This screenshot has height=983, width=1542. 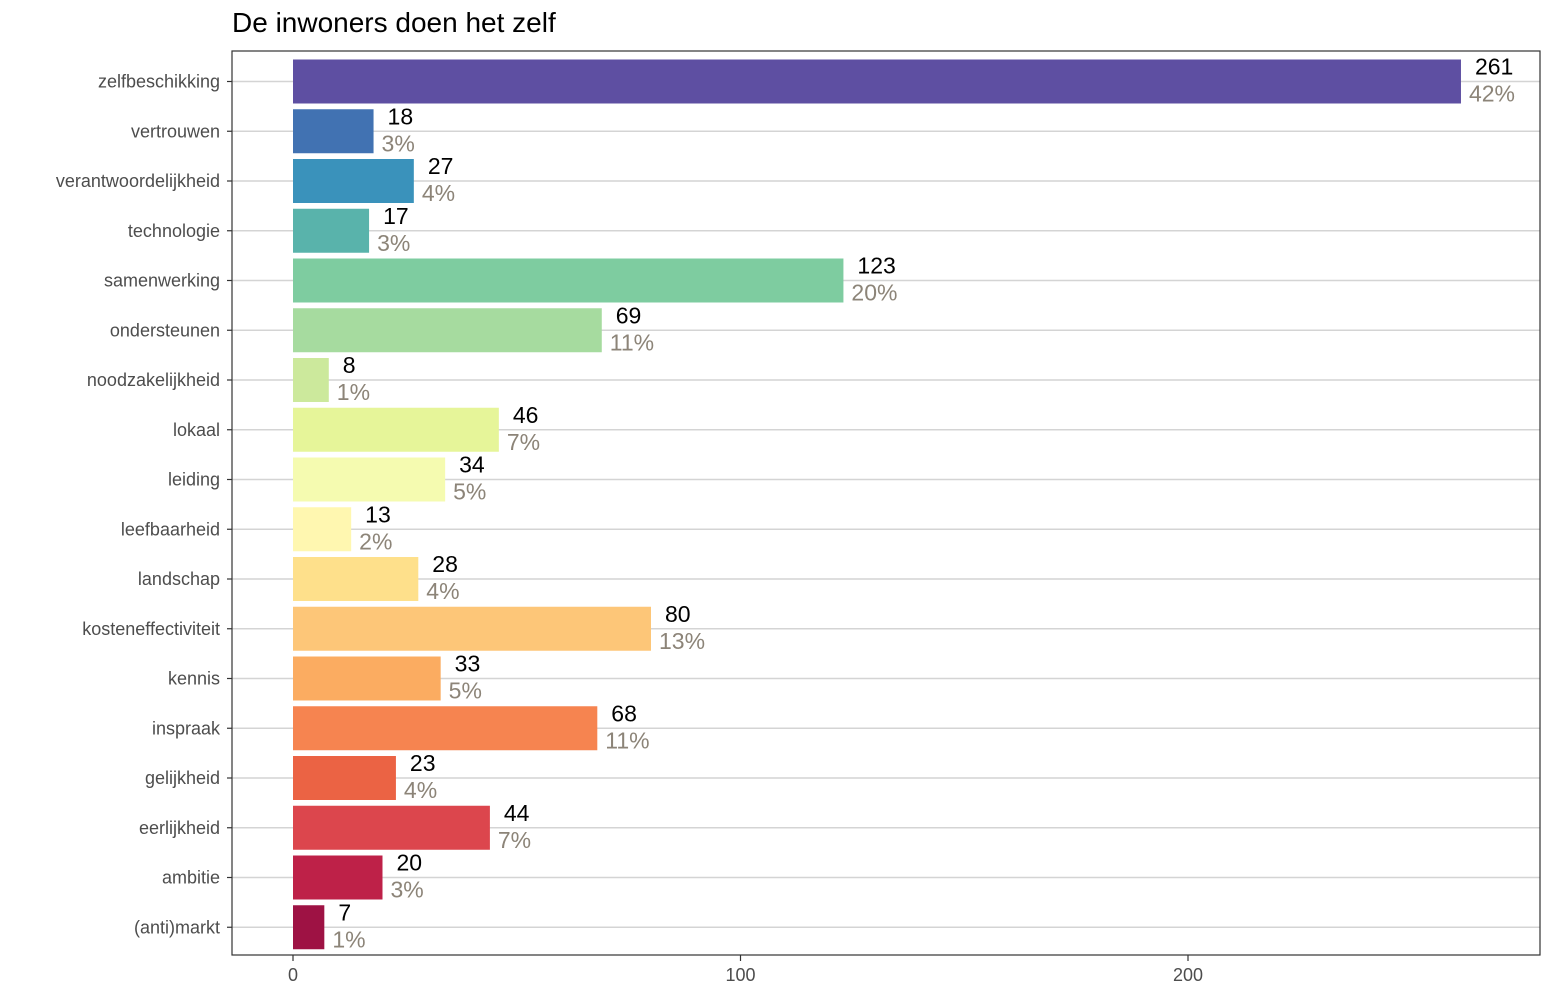 What do you see at coordinates (396, 429) in the screenshot?
I see `bar-lokaal` at bounding box center [396, 429].